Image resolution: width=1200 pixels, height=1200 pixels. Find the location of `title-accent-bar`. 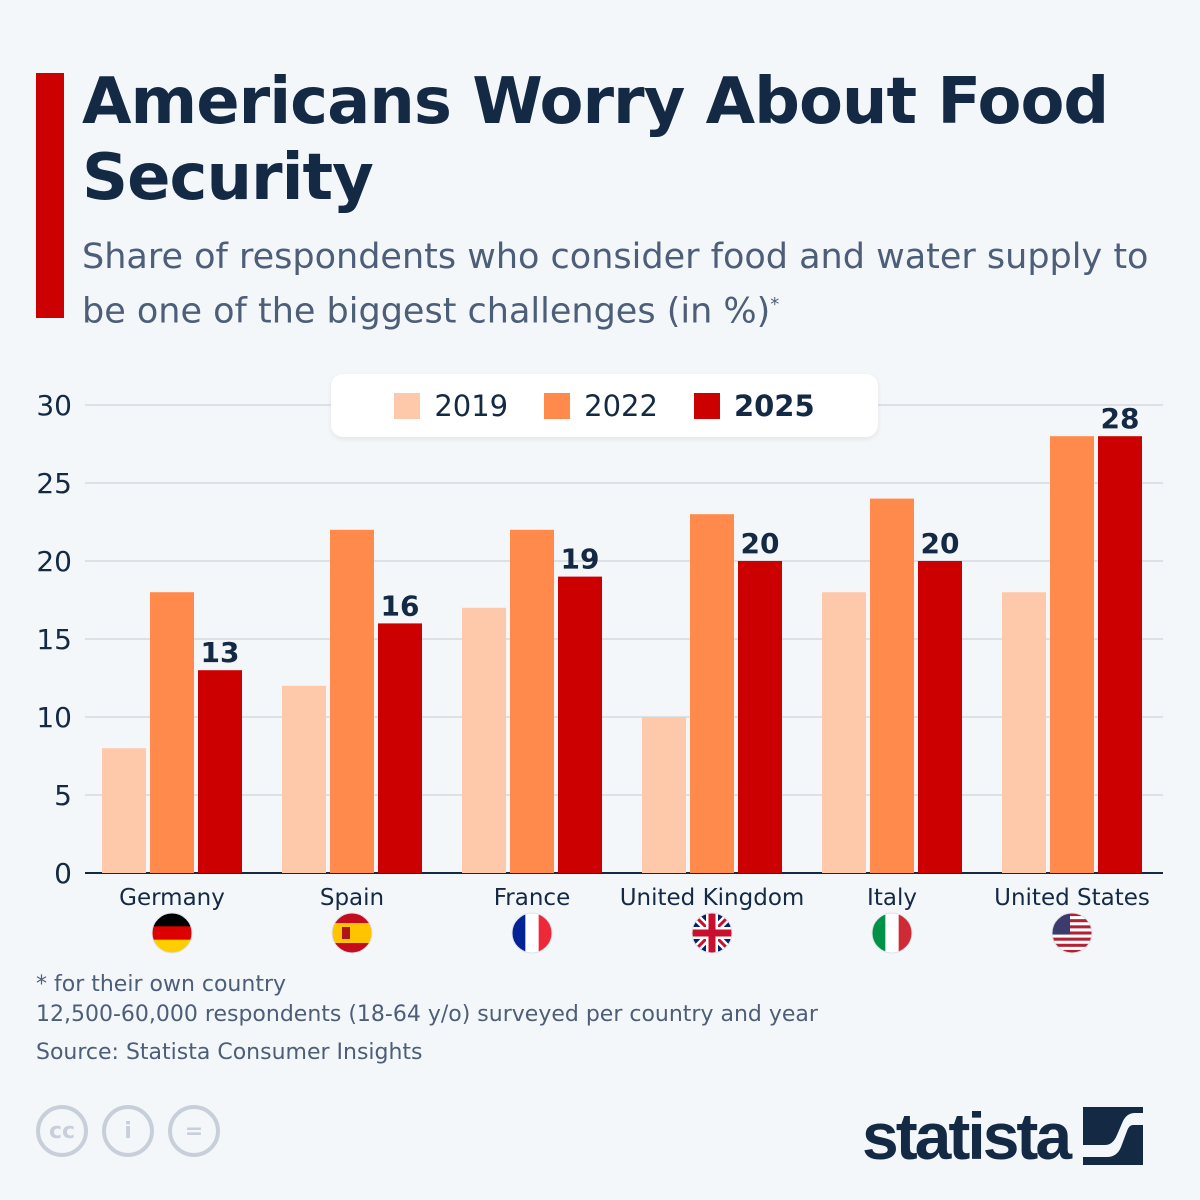

title-accent-bar is located at coordinates (50, 195).